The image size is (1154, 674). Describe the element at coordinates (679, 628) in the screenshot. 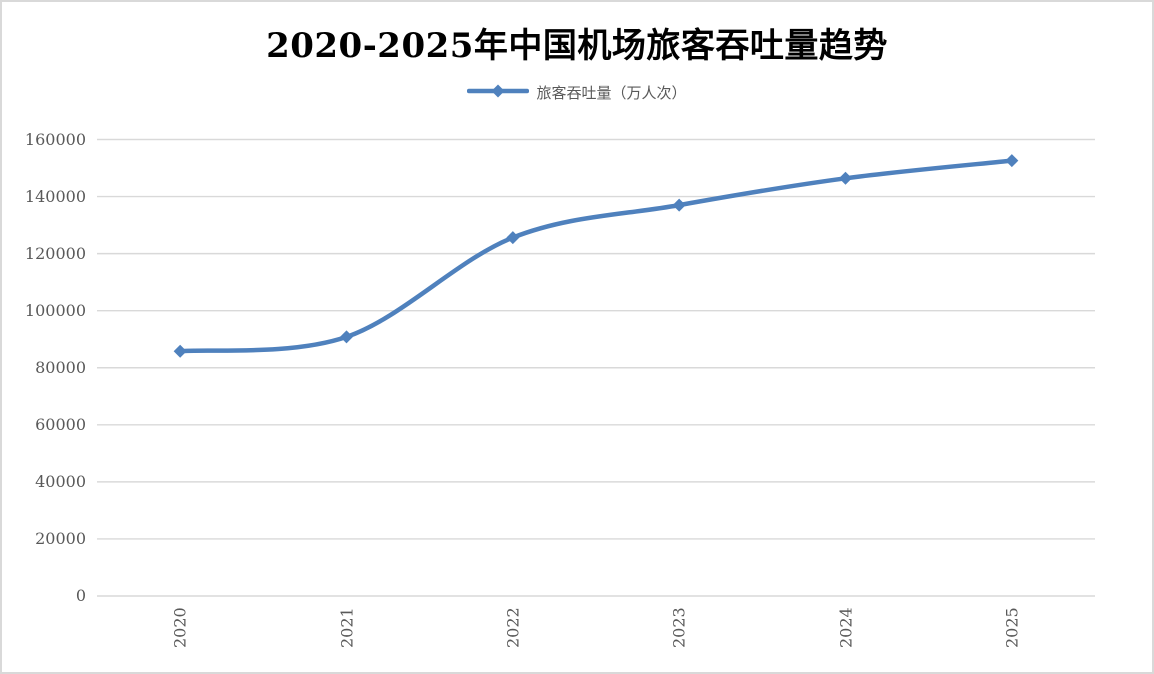

I see `x-axis-tick-label: 2023` at that location.